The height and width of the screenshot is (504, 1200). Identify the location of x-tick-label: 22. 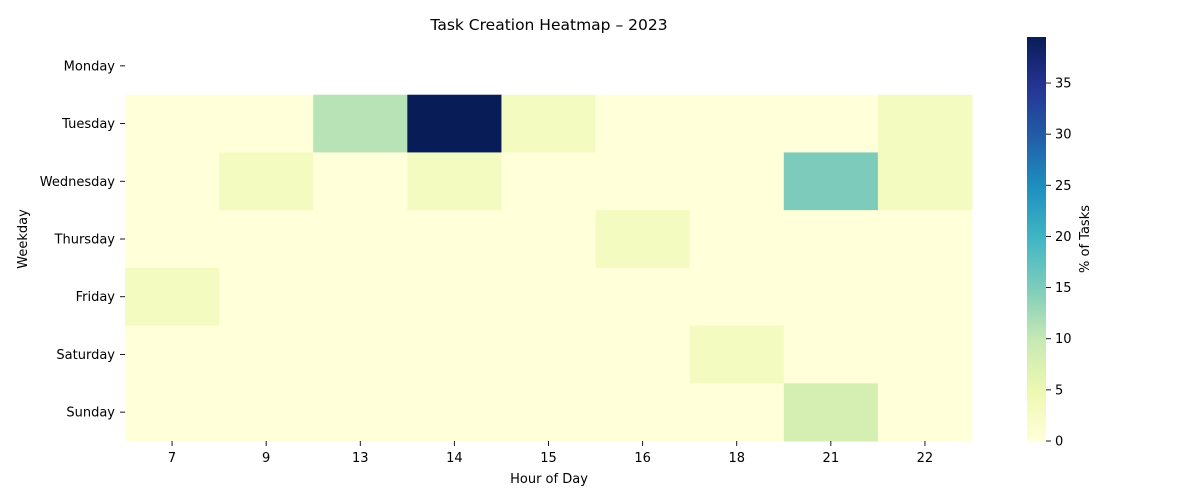
(925, 458).